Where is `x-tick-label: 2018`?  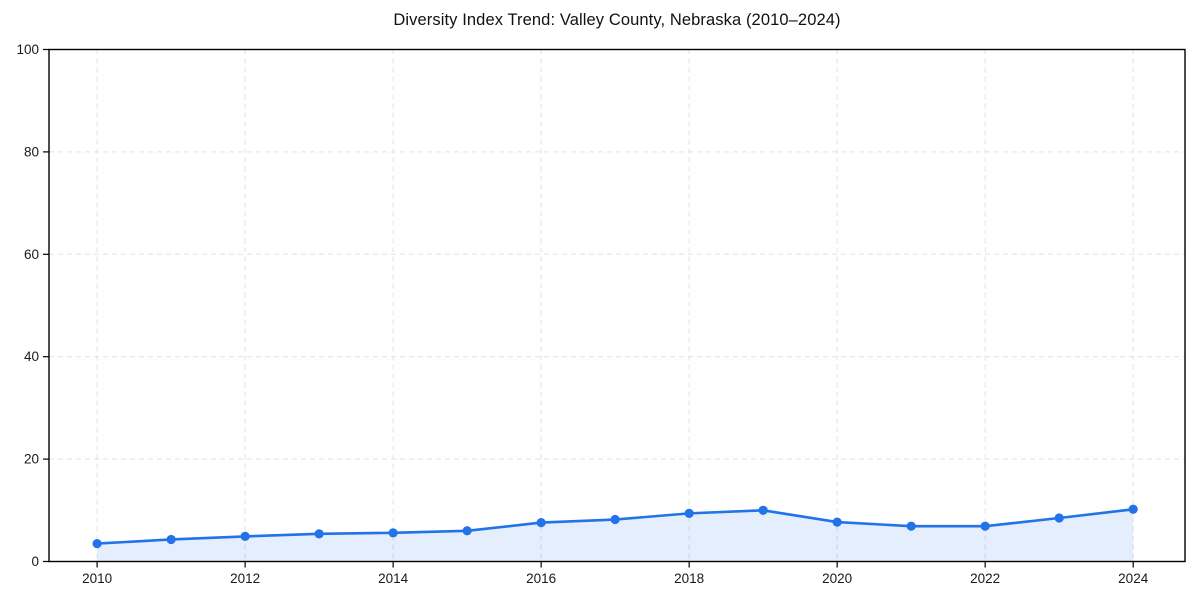
x-tick-label: 2018 is located at coordinates (689, 578).